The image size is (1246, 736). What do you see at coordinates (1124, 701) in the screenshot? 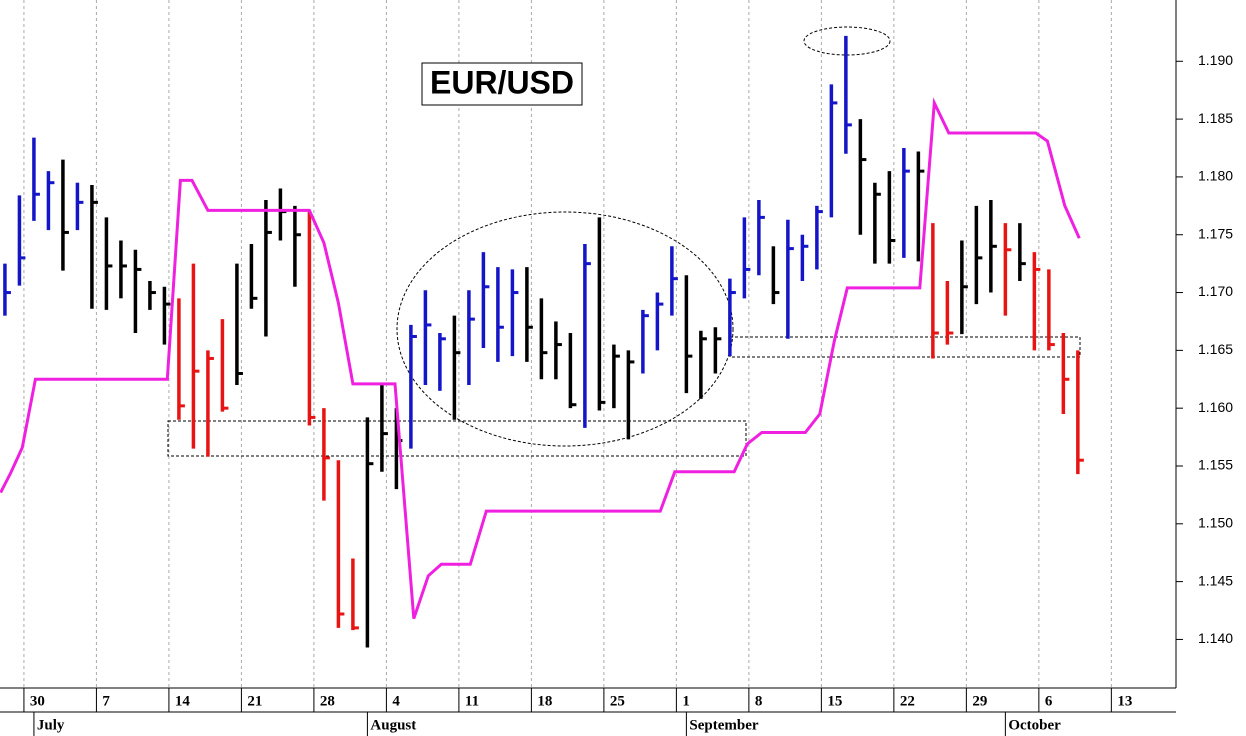
I see `x-tick-label: 13` at bounding box center [1124, 701].